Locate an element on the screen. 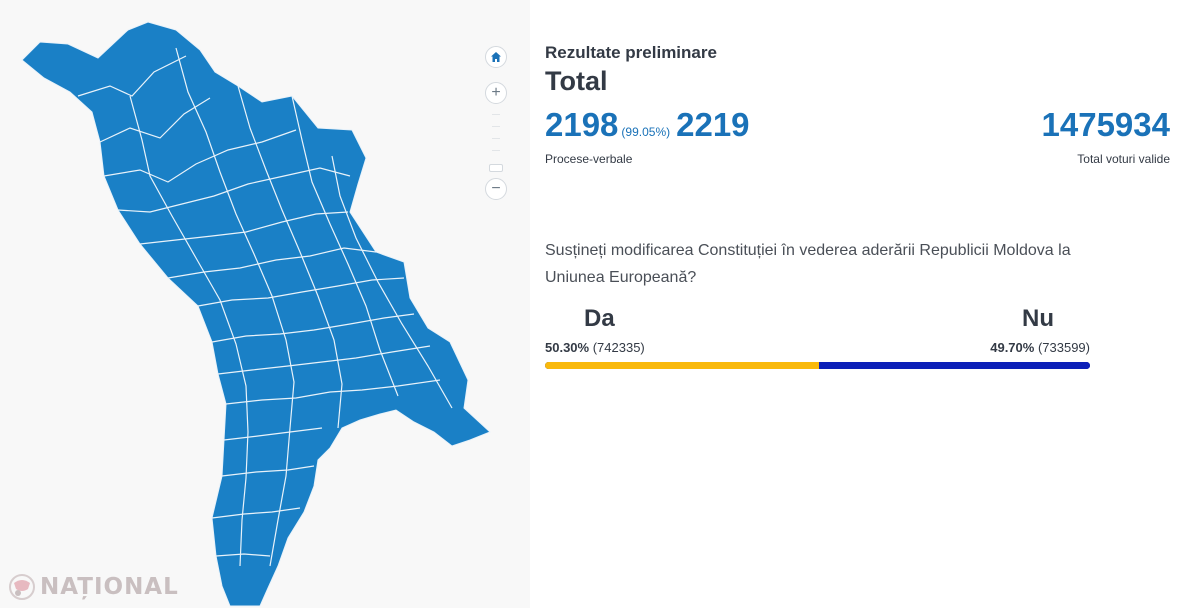 The image size is (1200, 608). option-yes-percent: 50.30% is located at coordinates (567, 347).